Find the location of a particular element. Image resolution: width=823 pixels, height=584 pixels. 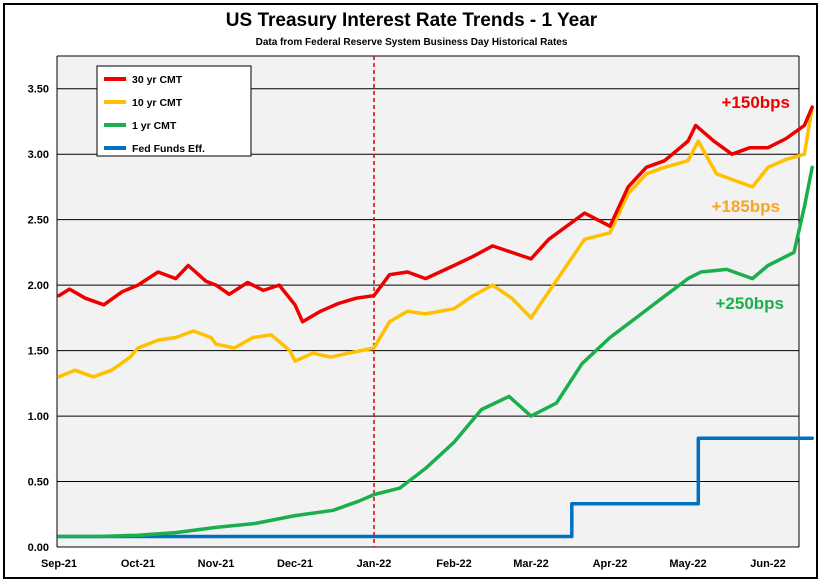

x-tick-label: Oct-21 is located at coordinates (138, 564).